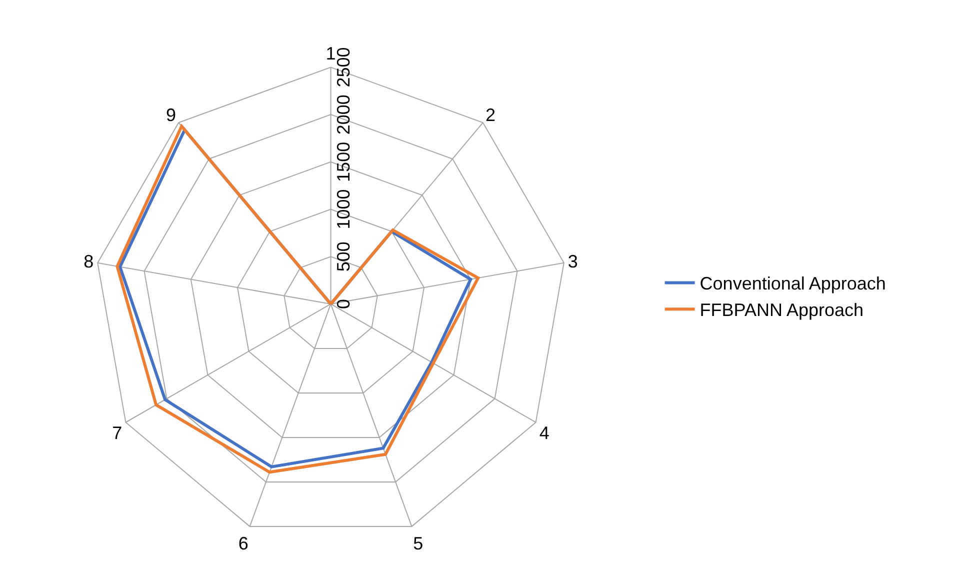 The height and width of the screenshot is (582, 954). I want to click on spoke-label: 2, so click(491, 114).